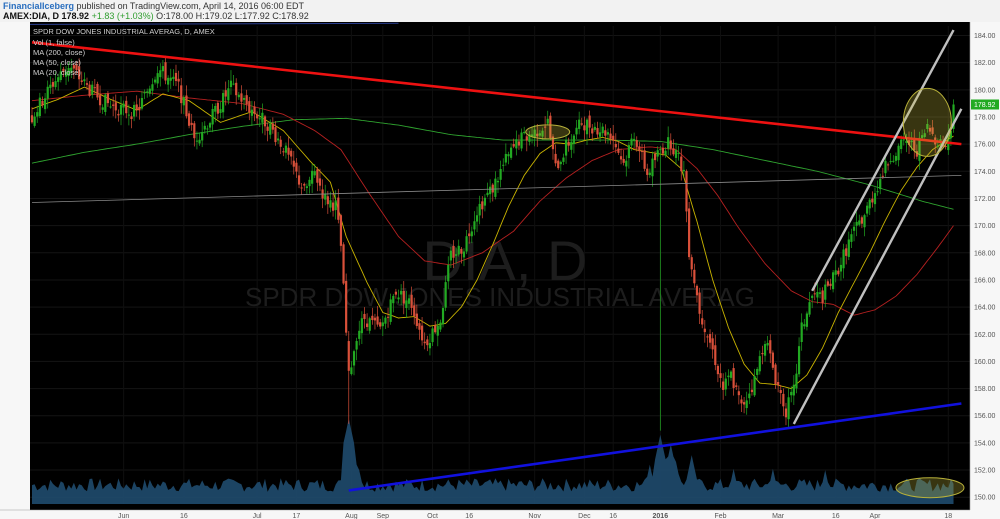 The image size is (1000, 519). What do you see at coordinates (985, 117) in the screenshot?
I see `price-tick-label: 178.00` at bounding box center [985, 117].